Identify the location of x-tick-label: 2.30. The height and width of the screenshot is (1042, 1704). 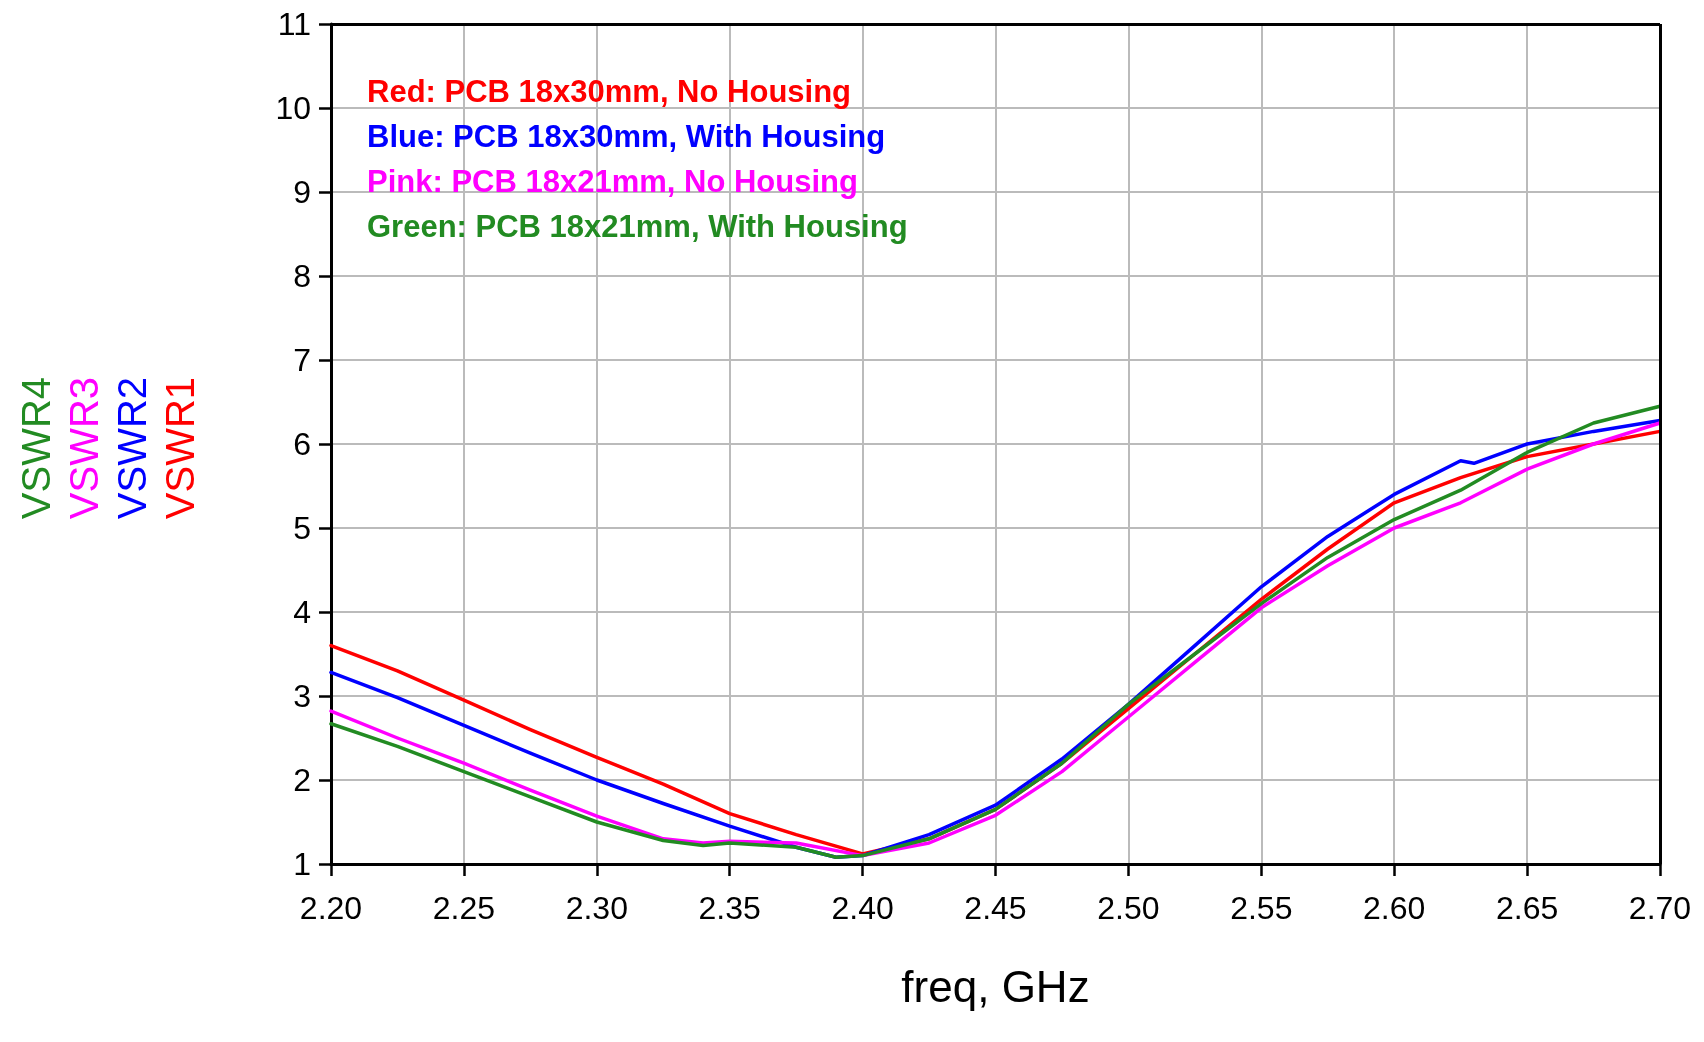
(596, 908).